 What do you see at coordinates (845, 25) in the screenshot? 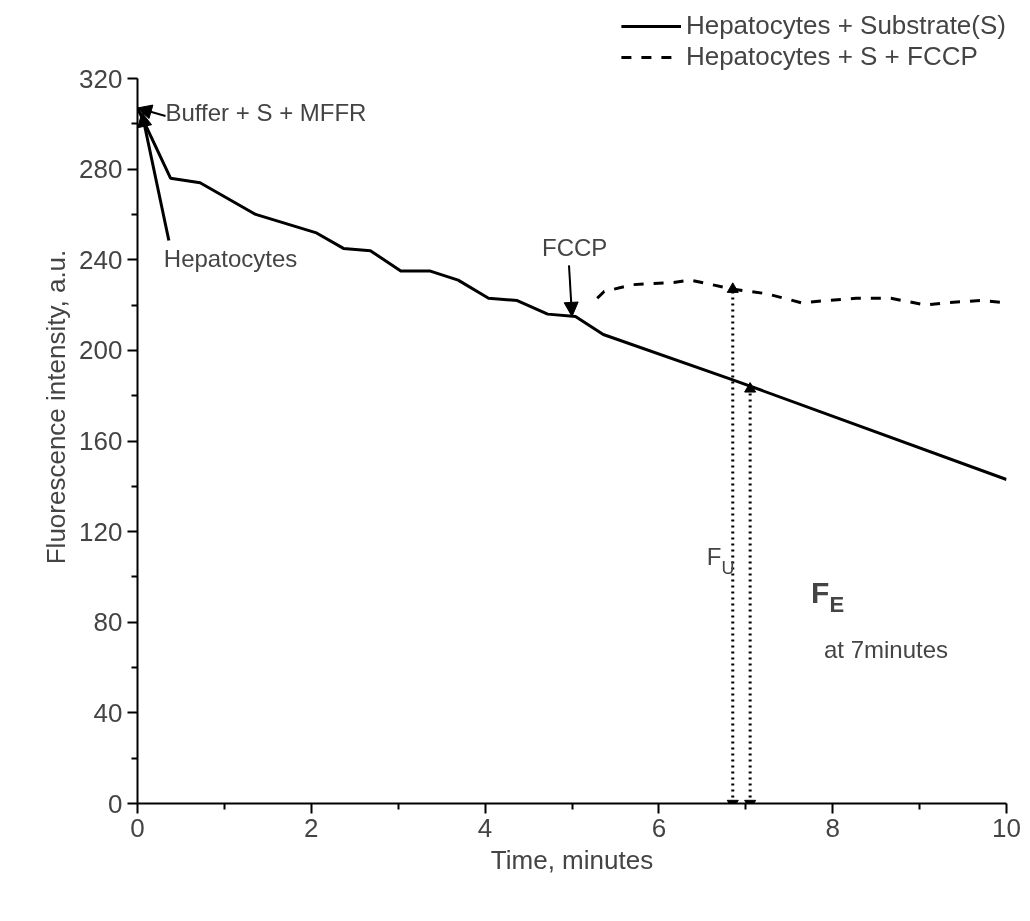
I see `legend-label: Hepatocytes + Substrate(S)` at bounding box center [845, 25].